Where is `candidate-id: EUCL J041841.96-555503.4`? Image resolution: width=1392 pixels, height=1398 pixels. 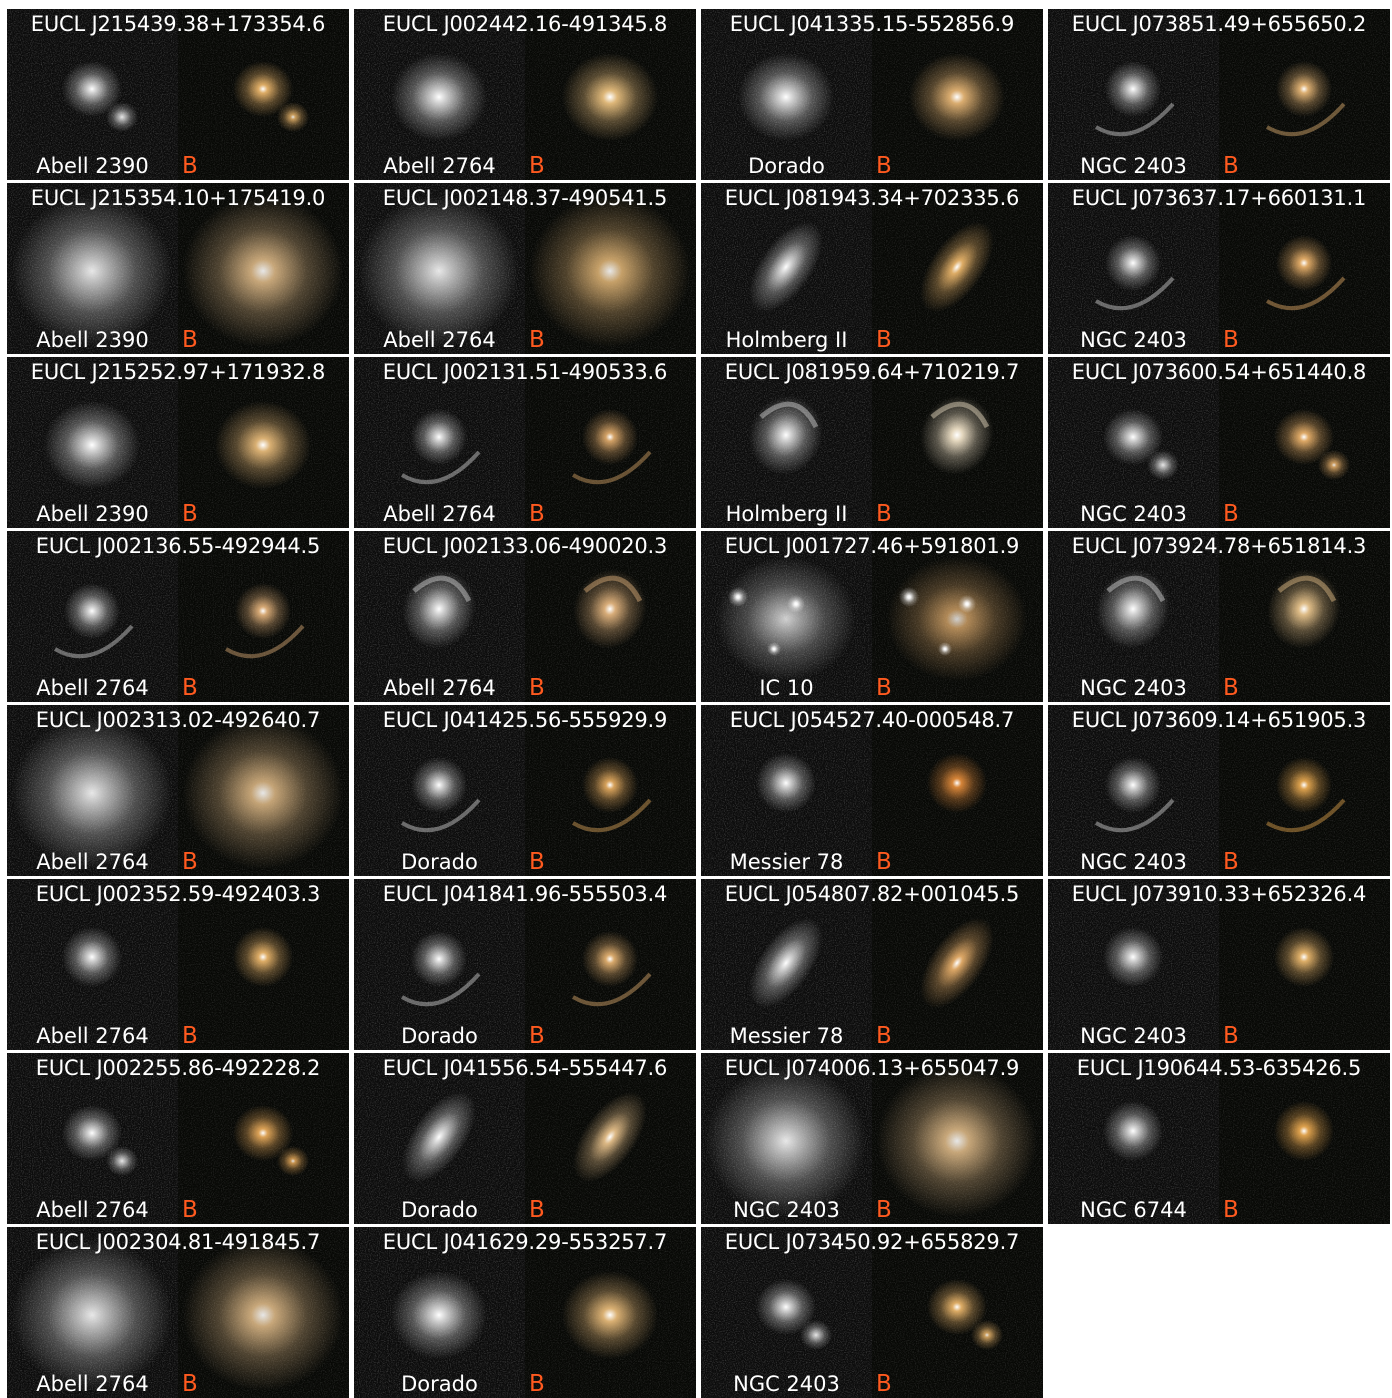
candidate-id: EUCL J041841.96-555503.4 is located at coordinates (525, 894).